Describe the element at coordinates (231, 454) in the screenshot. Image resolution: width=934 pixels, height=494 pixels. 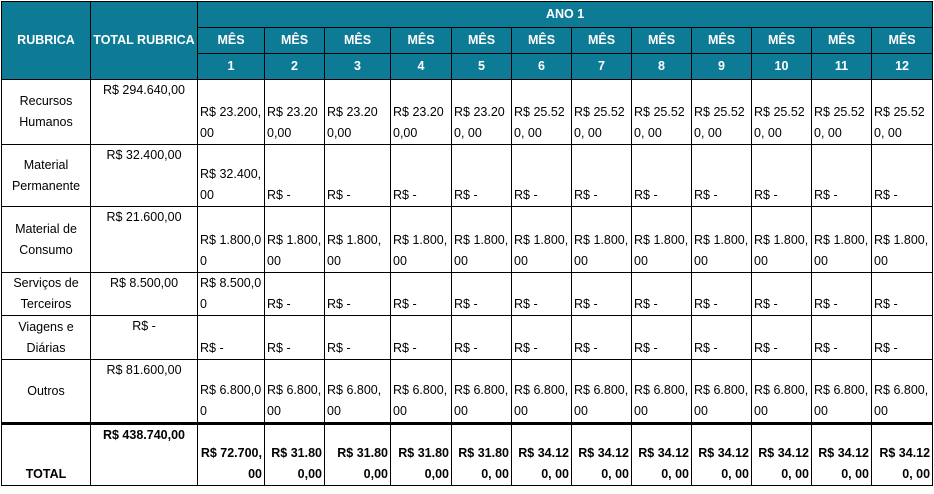
I see `month-value-cell: R$ 72.700,00` at that location.